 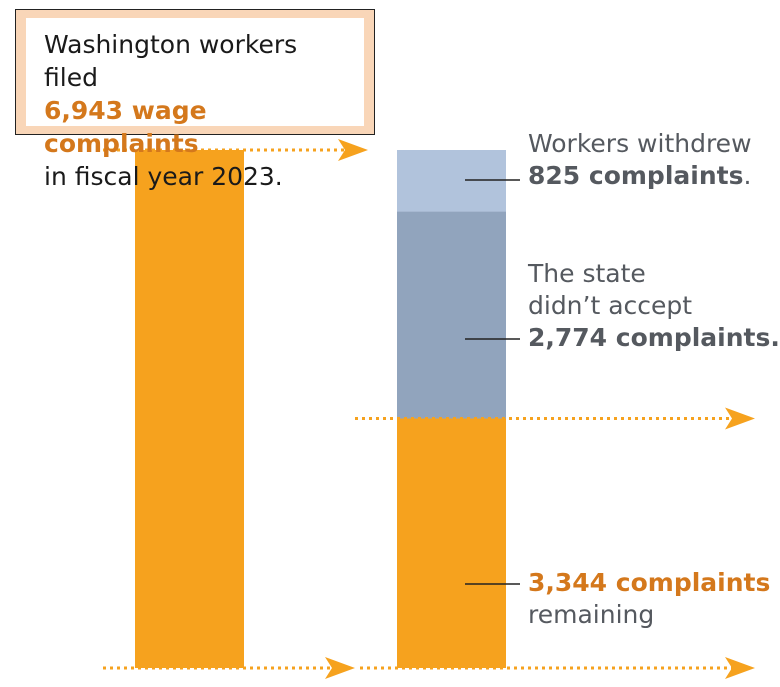 I want to click on label-remaining-line1: 3,344 complaints, so click(x=649, y=583).